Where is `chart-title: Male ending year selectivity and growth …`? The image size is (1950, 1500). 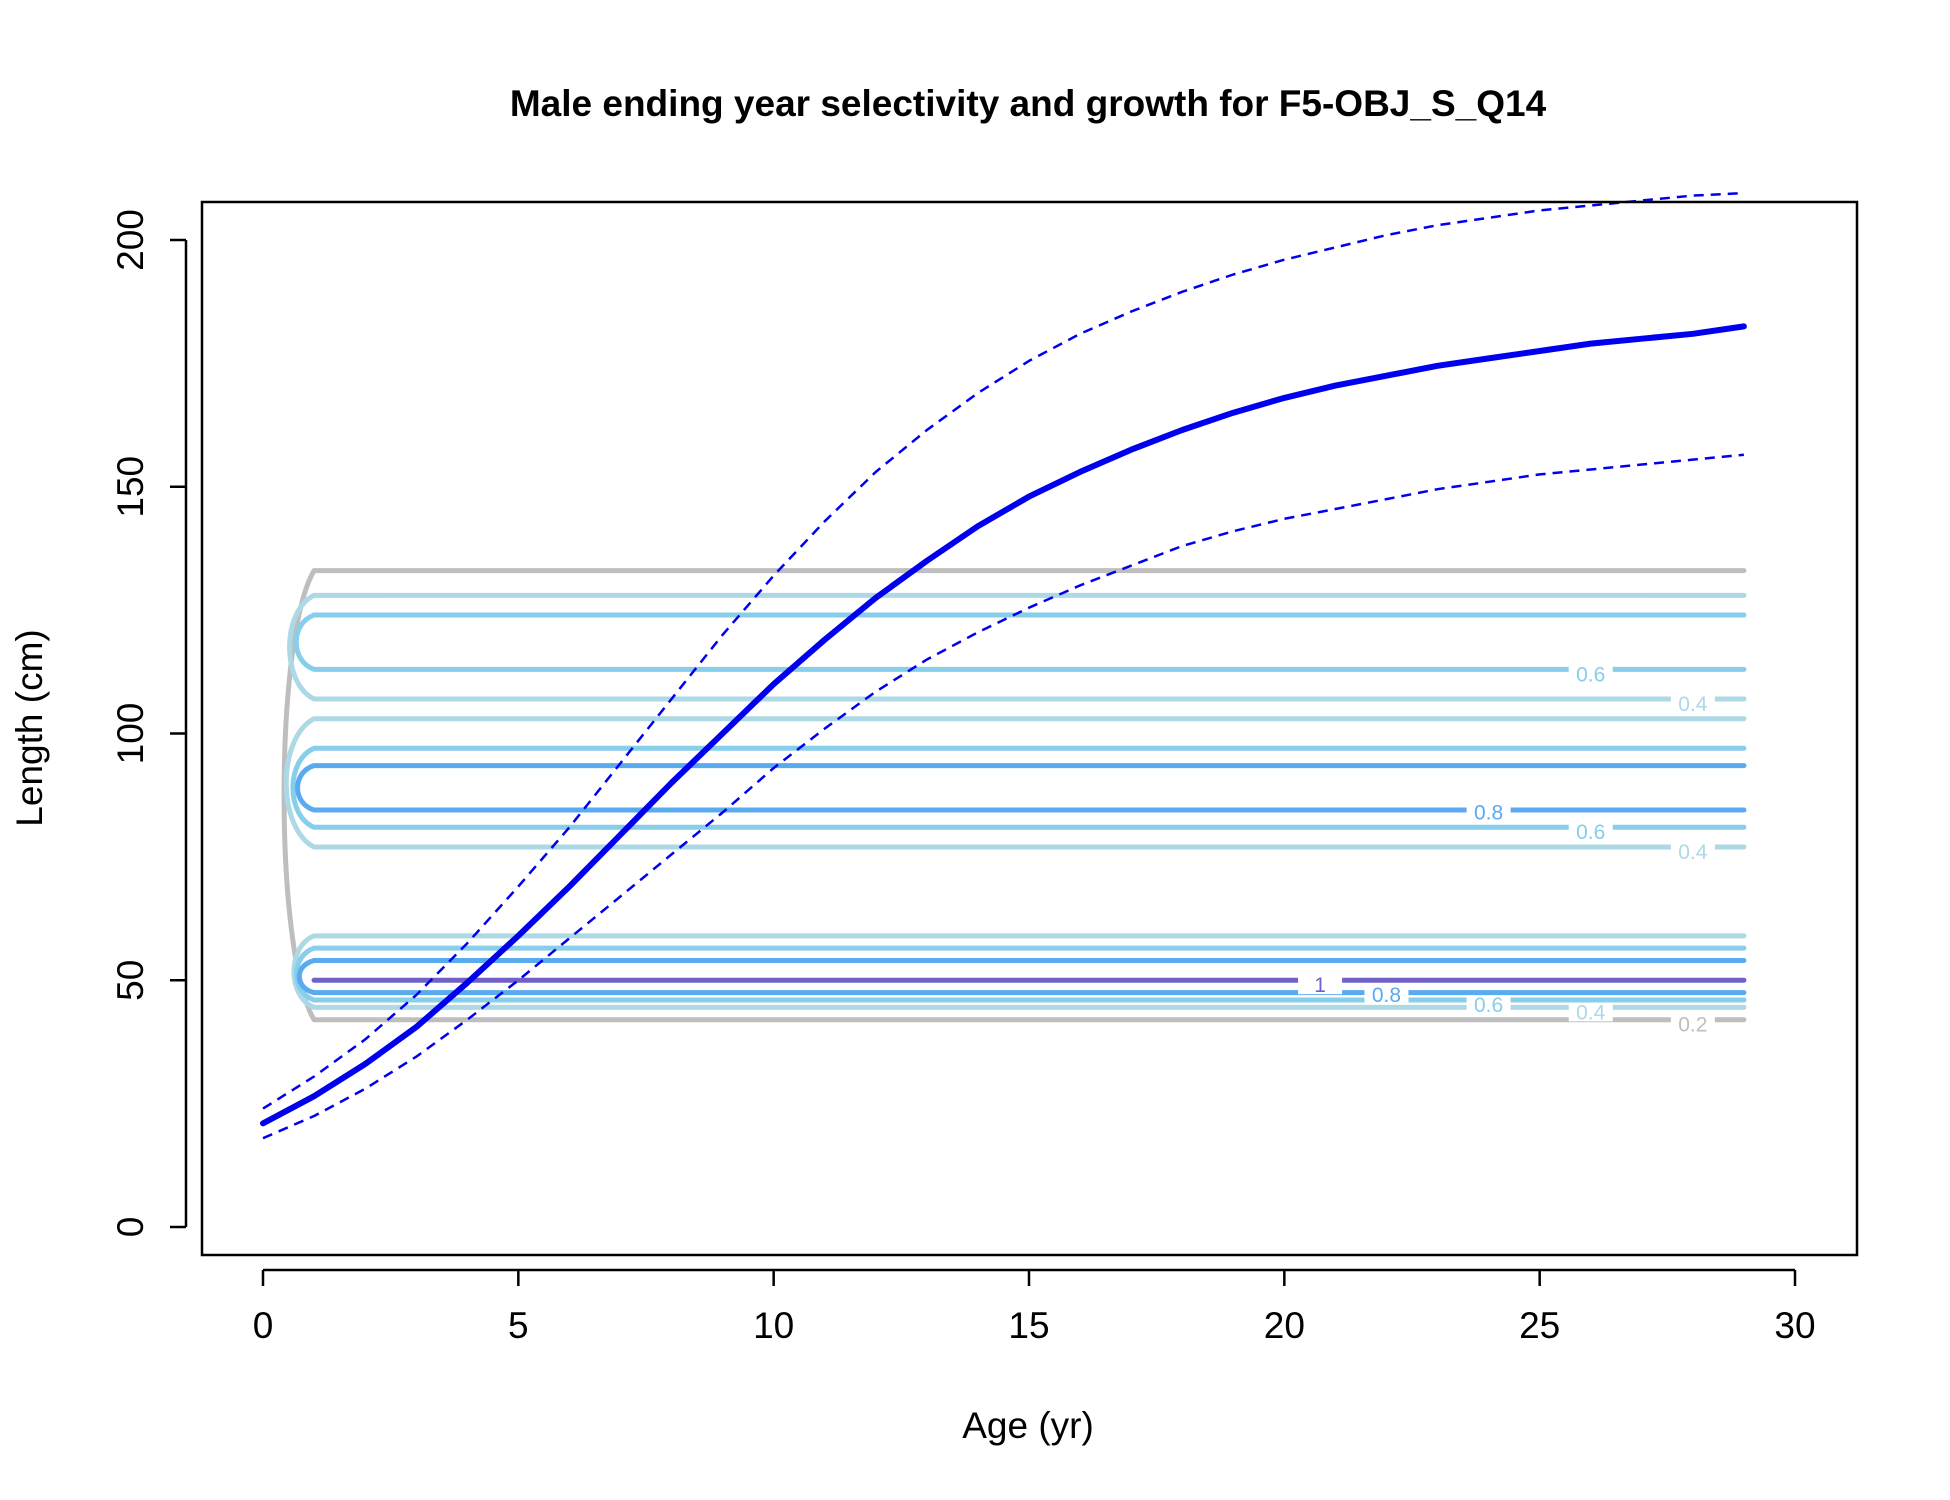 chart-title: Male ending year selectivity and growth … is located at coordinates (1028, 103).